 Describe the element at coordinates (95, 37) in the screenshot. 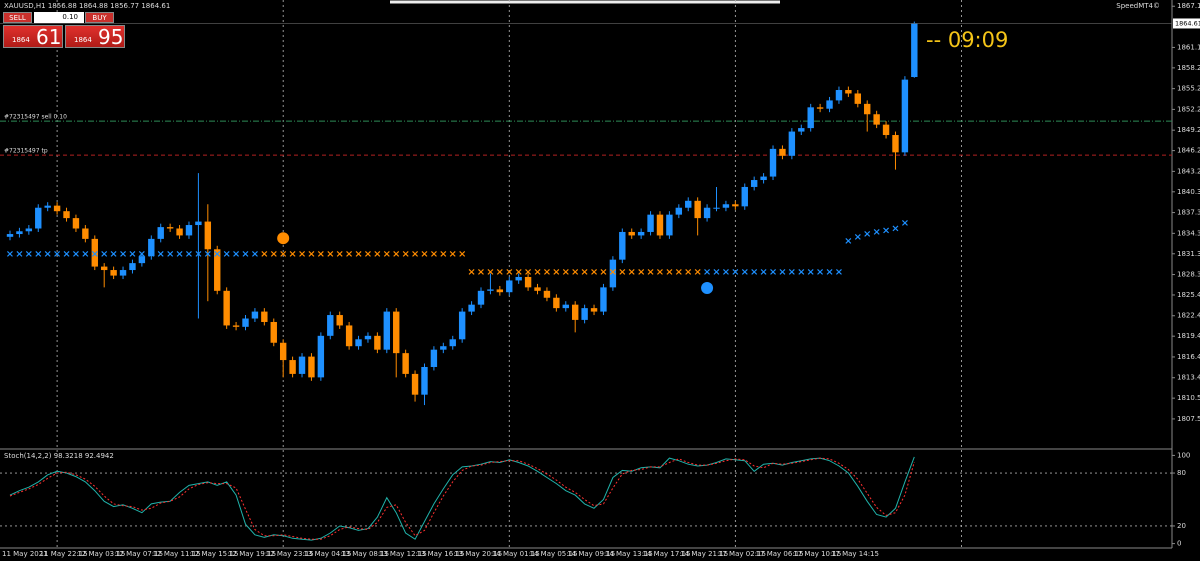

I see `ask-box: 1864 95` at that location.